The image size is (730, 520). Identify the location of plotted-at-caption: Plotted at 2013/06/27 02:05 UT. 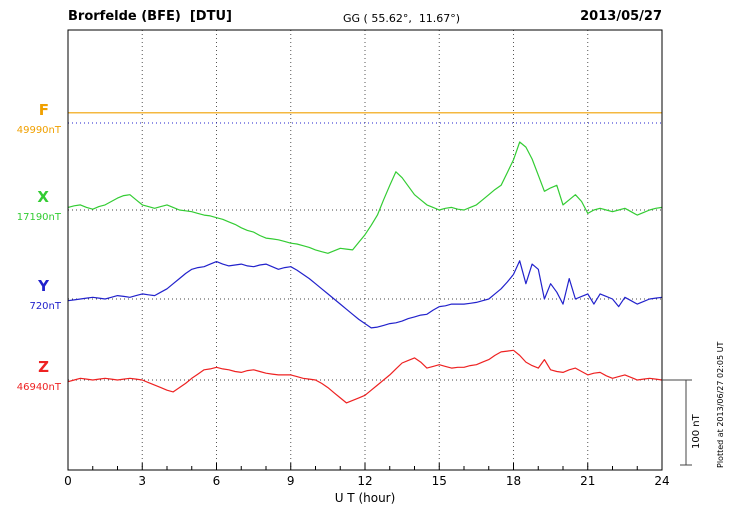
(720, 404).